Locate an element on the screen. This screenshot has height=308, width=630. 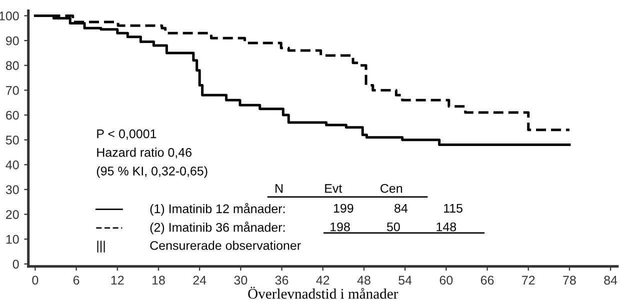
y-tick-label: 90 is located at coordinates (12, 41).